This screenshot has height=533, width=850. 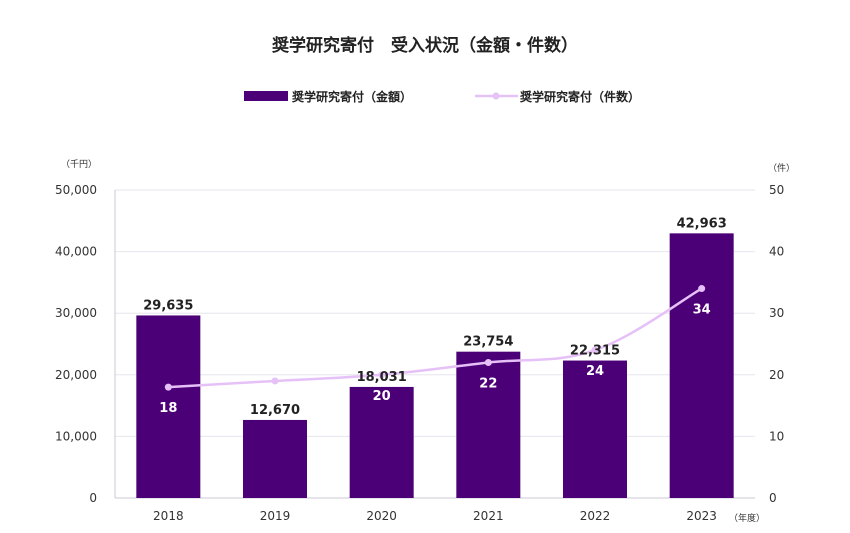 I want to click on x-tick-label: 2019, so click(x=275, y=516).